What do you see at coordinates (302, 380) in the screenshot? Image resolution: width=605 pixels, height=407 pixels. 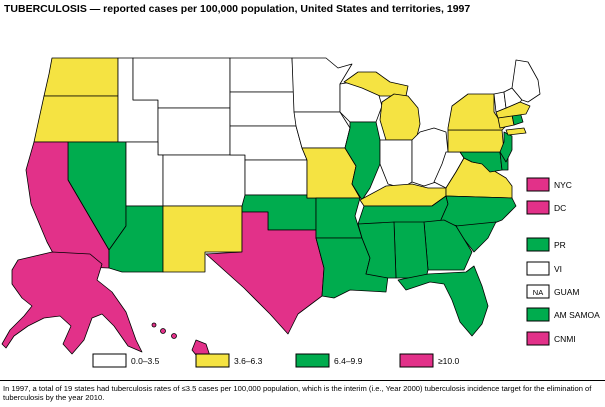 I see `footer-divider` at bounding box center [302, 380].